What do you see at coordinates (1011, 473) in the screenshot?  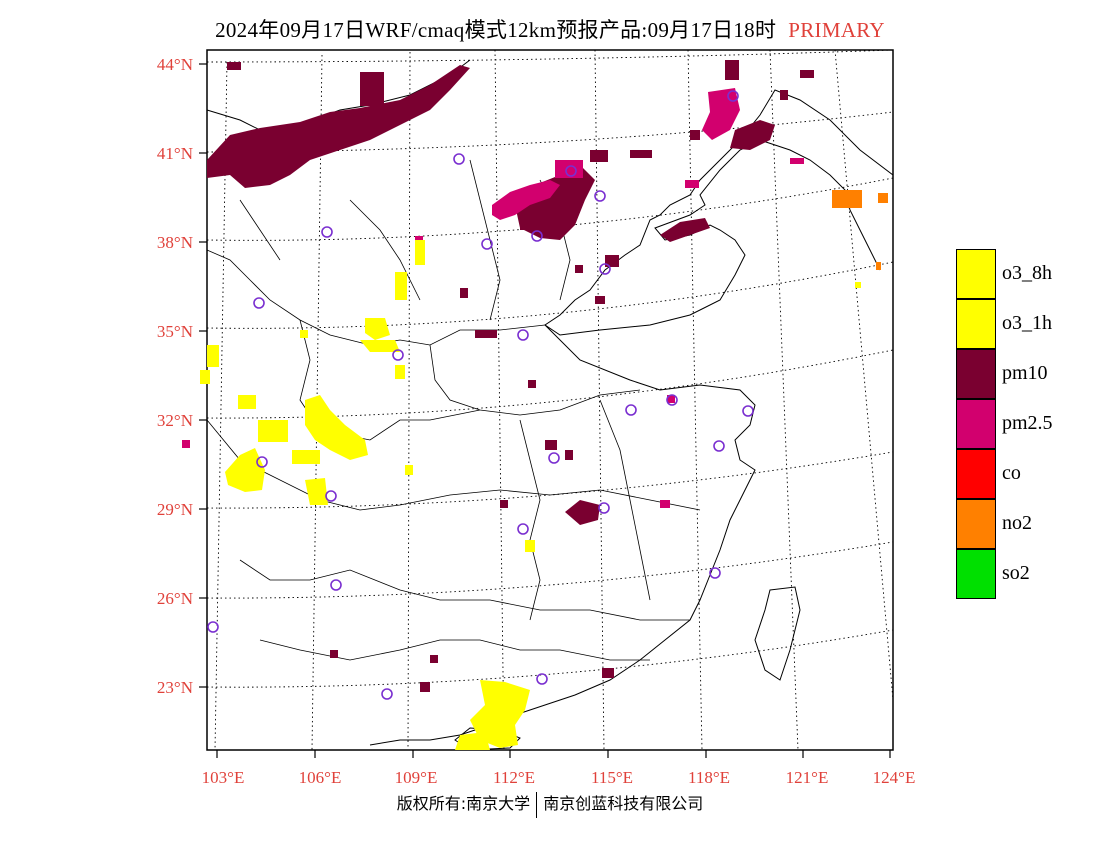 I see `legend-label: co` at bounding box center [1011, 473].